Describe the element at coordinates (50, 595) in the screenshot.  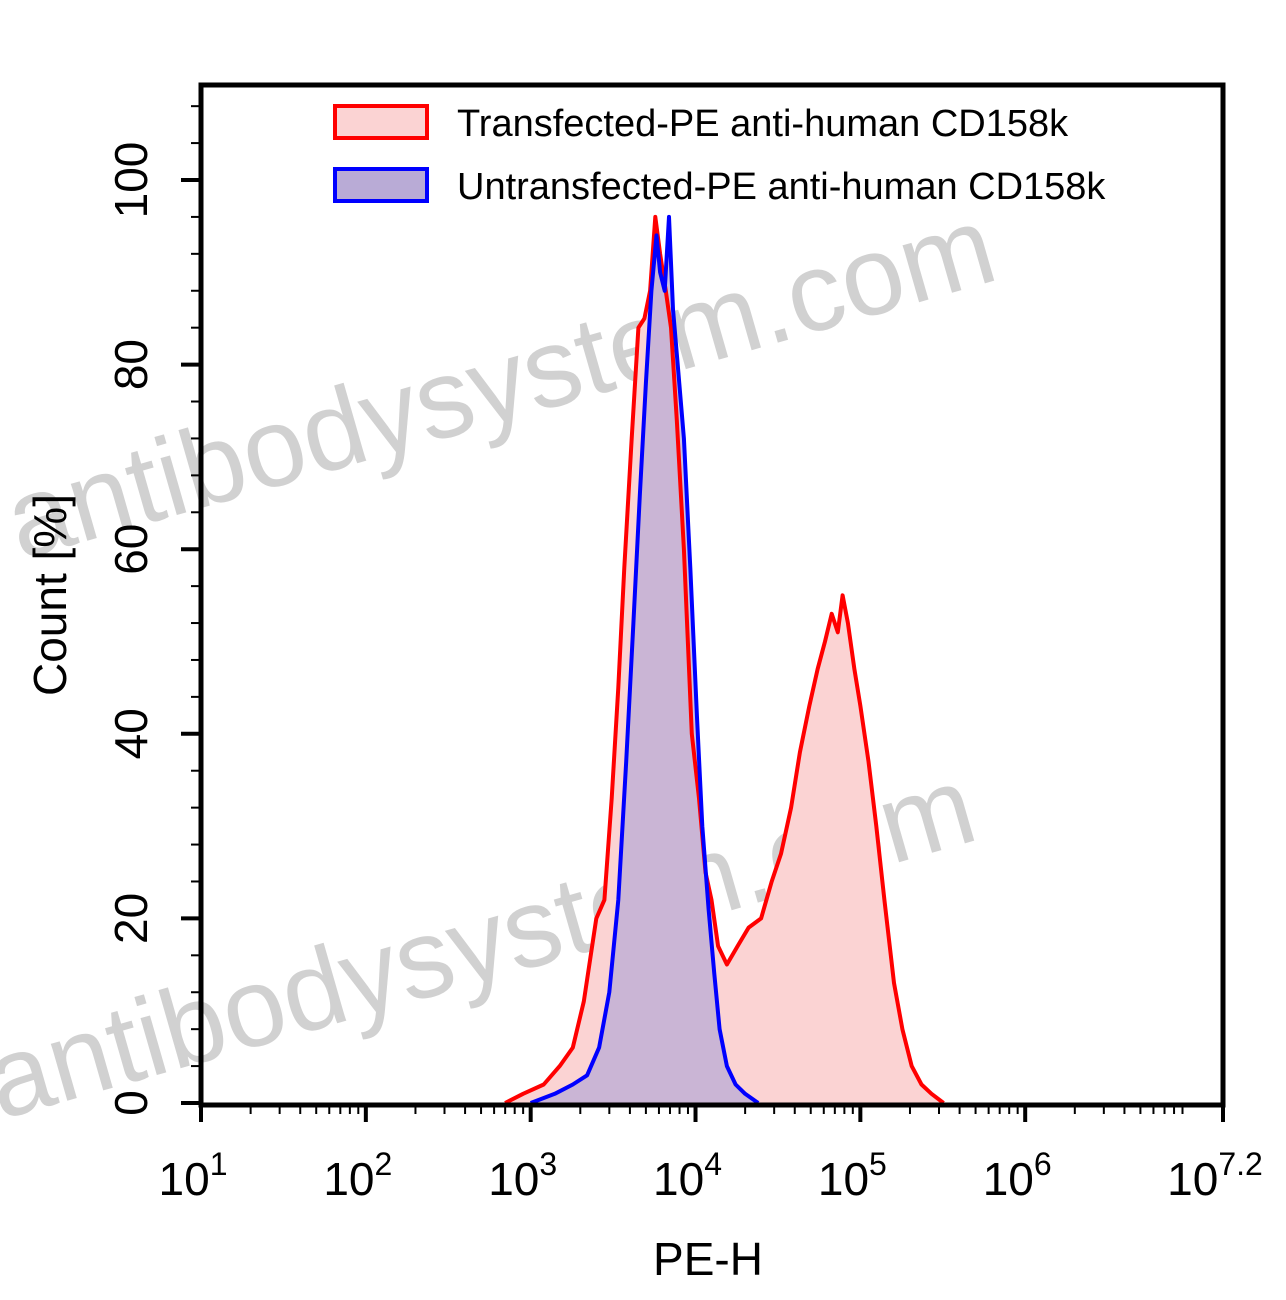
I see `y-axis-label: Count [%]` at that location.